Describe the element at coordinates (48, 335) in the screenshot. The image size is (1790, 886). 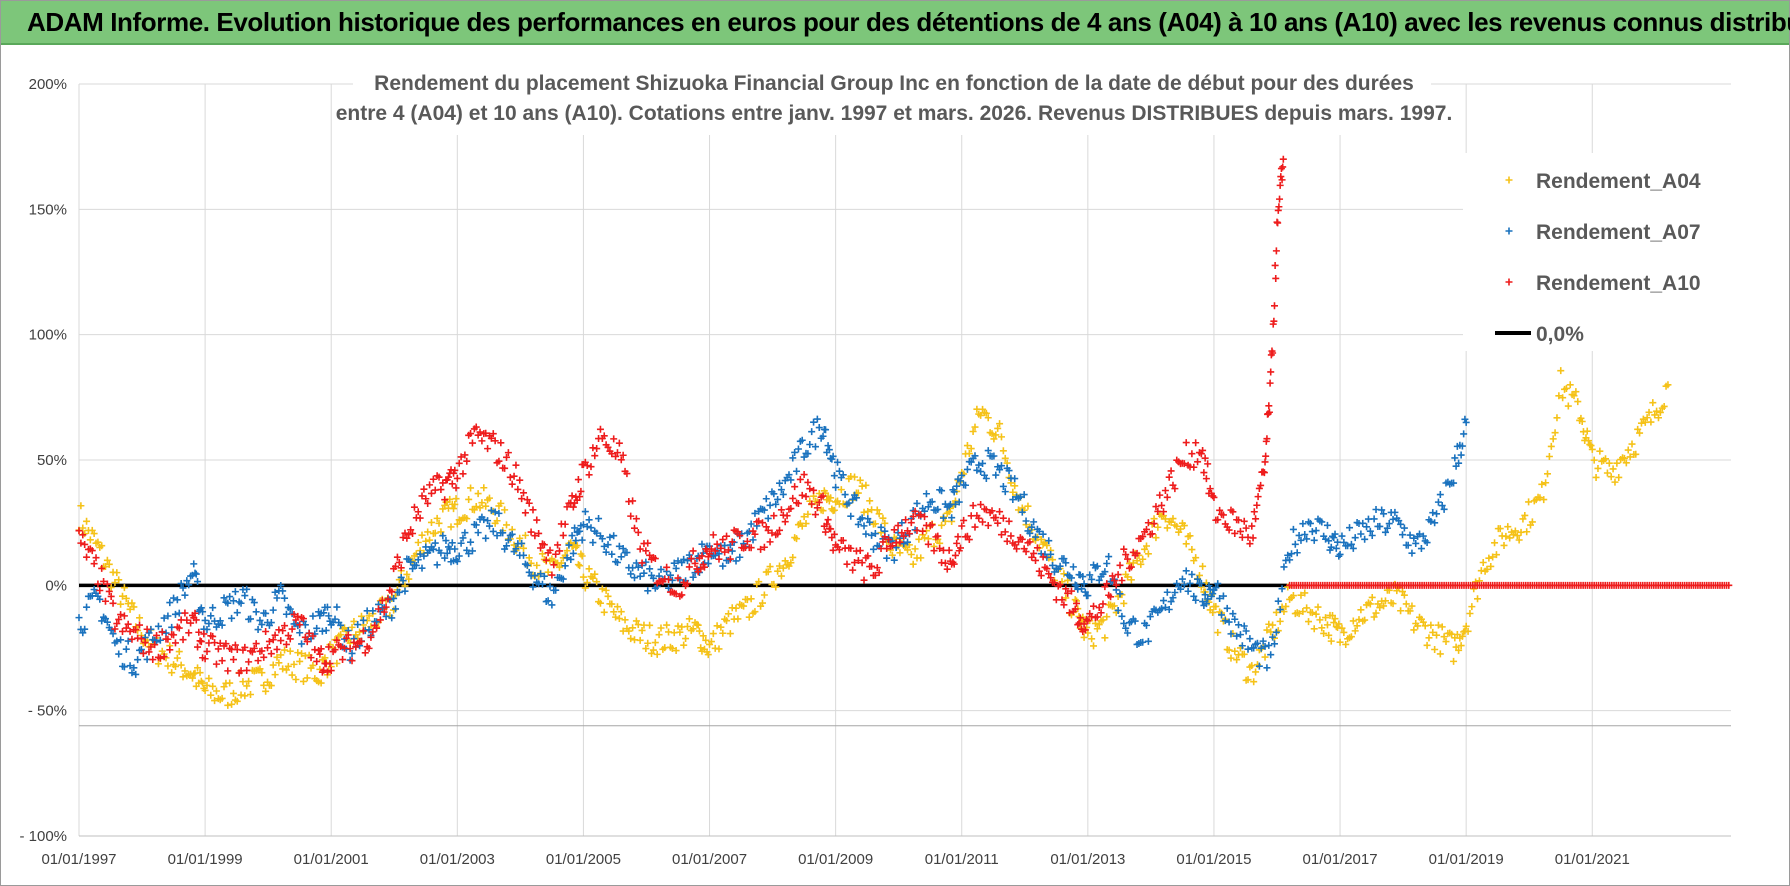
I see `y-tick-label: 100%` at that location.